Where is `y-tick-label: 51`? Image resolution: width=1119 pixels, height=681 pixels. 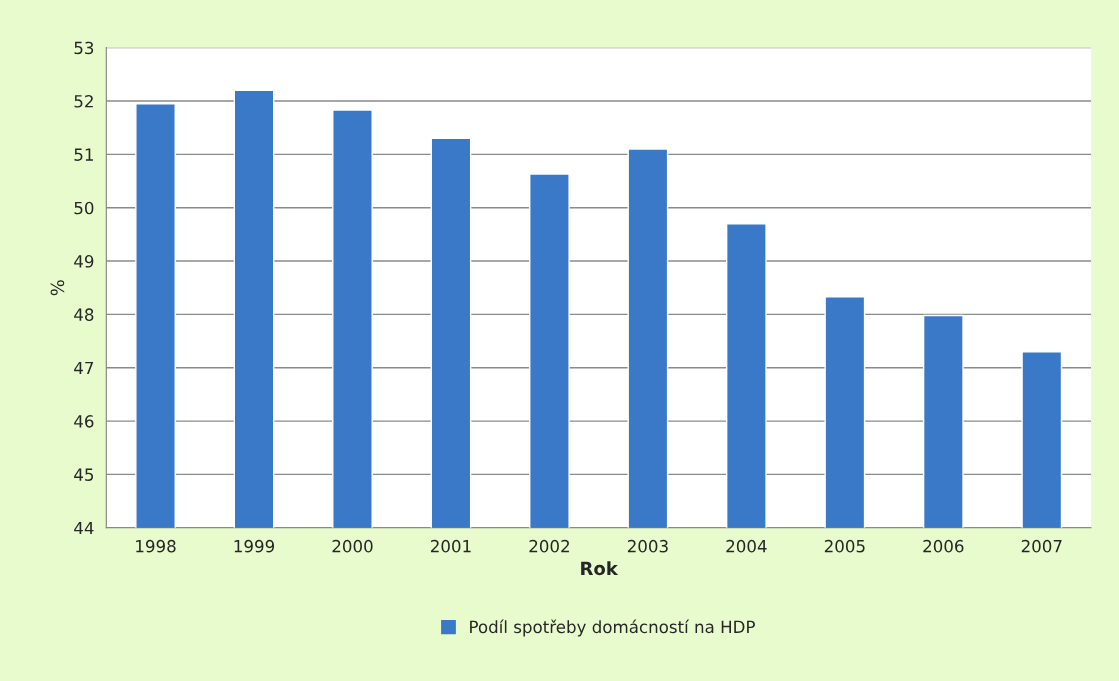
y-tick-label: 51 is located at coordinates (83, 154).